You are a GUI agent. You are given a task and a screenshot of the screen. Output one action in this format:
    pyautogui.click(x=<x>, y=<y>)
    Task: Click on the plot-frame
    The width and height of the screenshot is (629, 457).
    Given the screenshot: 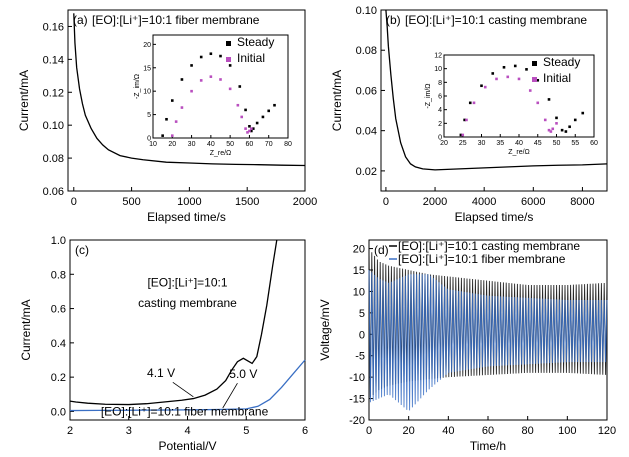 What is the action you would take?
    pyautogui.click(x=494, y=100)
    